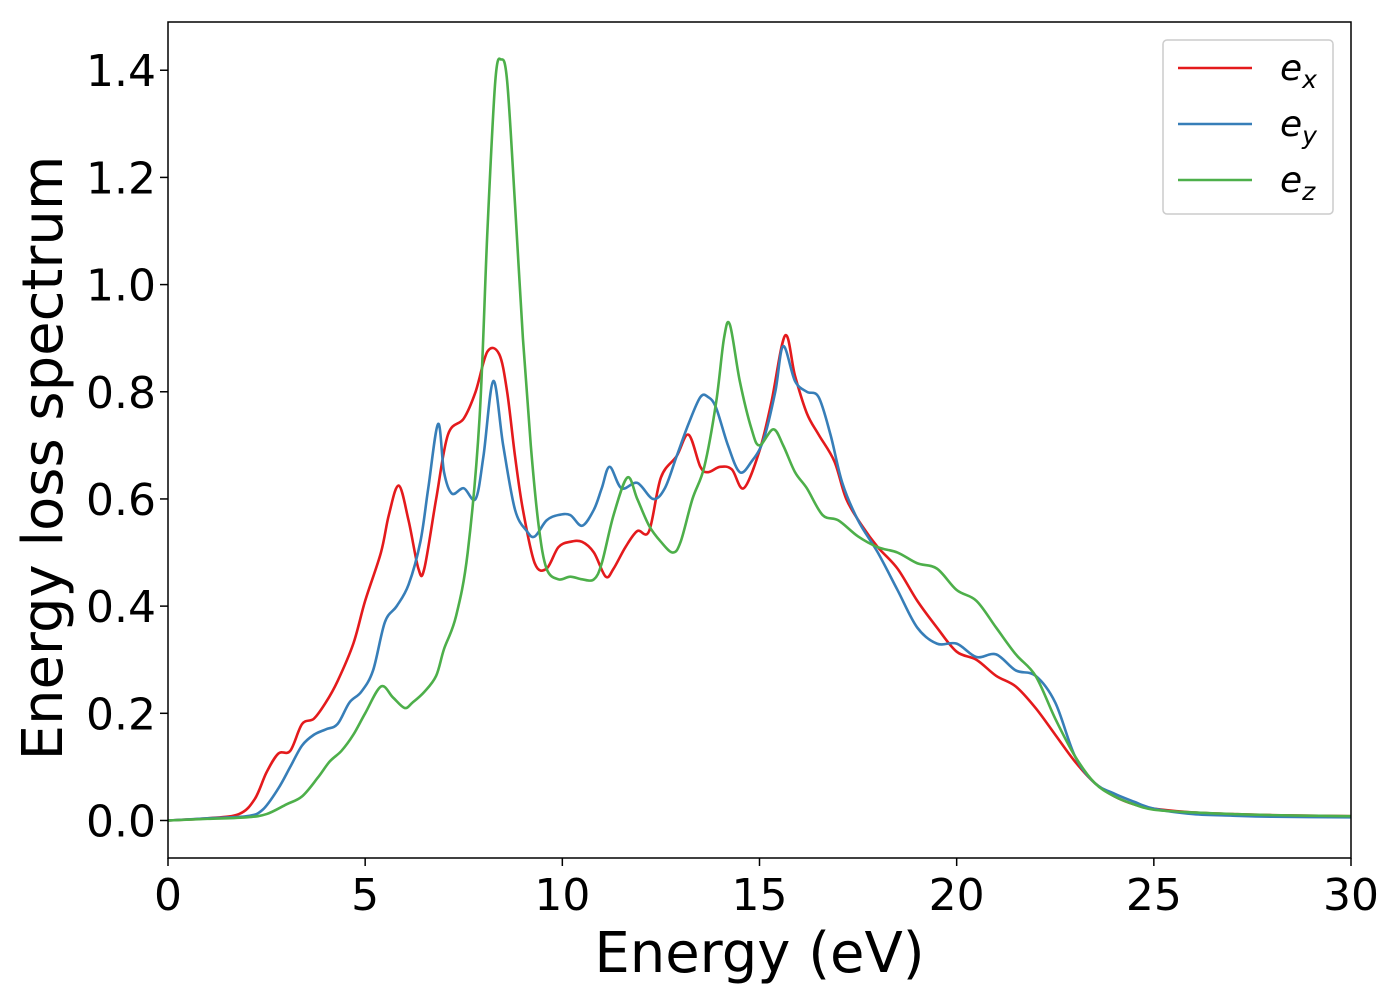  Describe the element at coordinates (121, 393) in the screenshot. I see `y-tick-label: 0.8` at that location.